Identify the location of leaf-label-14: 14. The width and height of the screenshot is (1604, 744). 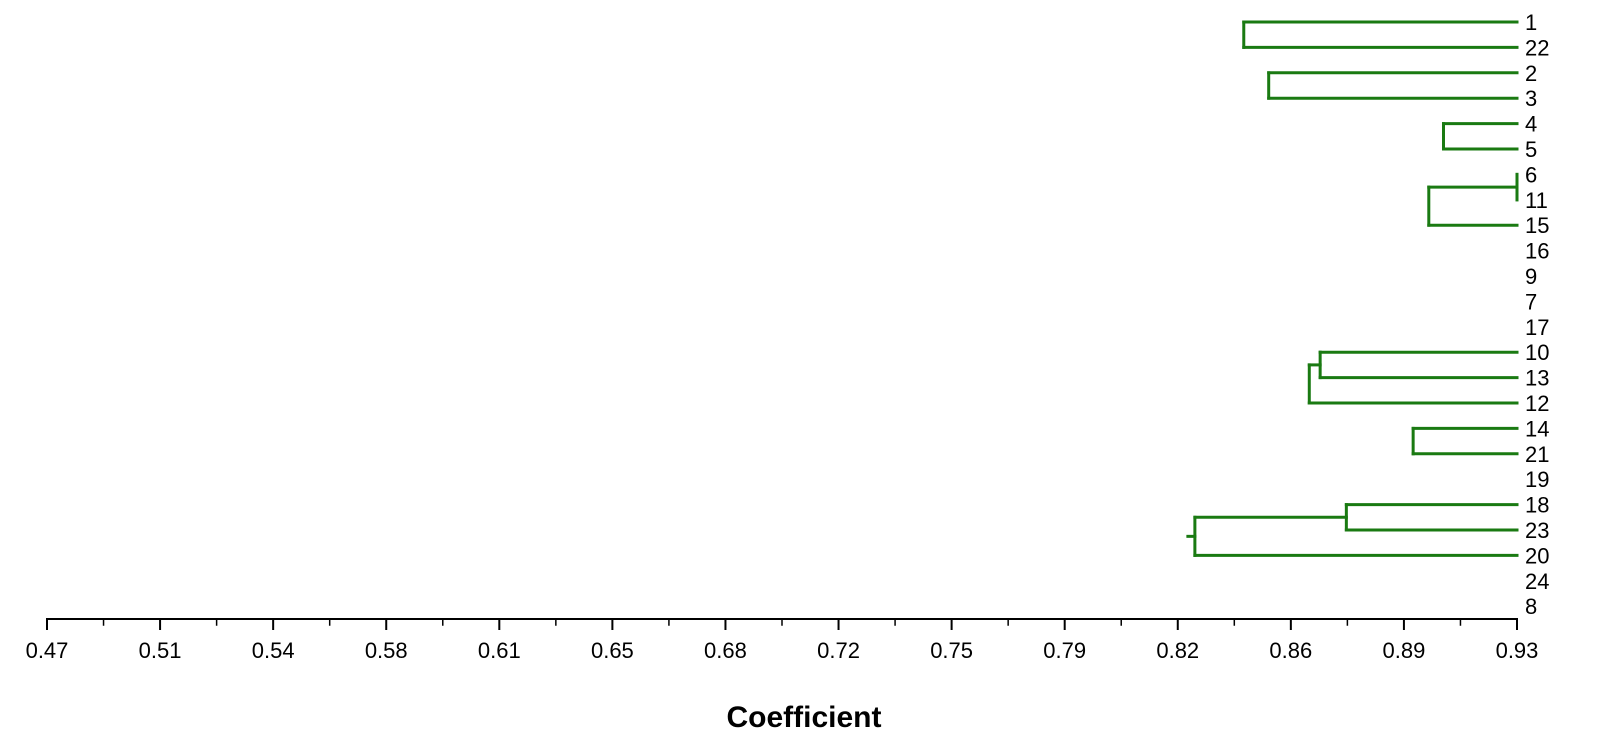
(1537, 428).